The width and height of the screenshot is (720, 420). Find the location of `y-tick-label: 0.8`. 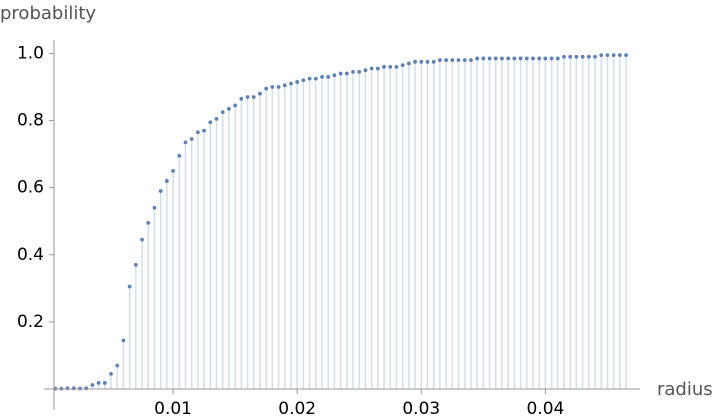

y-tick-label: 0.8 is located at coordinates (30, 121).